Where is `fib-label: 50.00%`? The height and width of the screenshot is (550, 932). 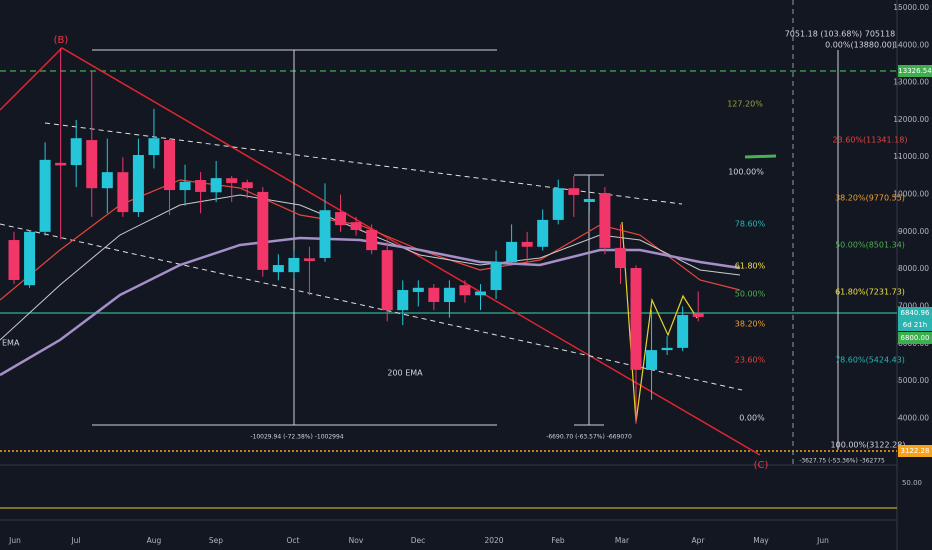 fib-label: 50.00% is located at coordinates (750, 294).